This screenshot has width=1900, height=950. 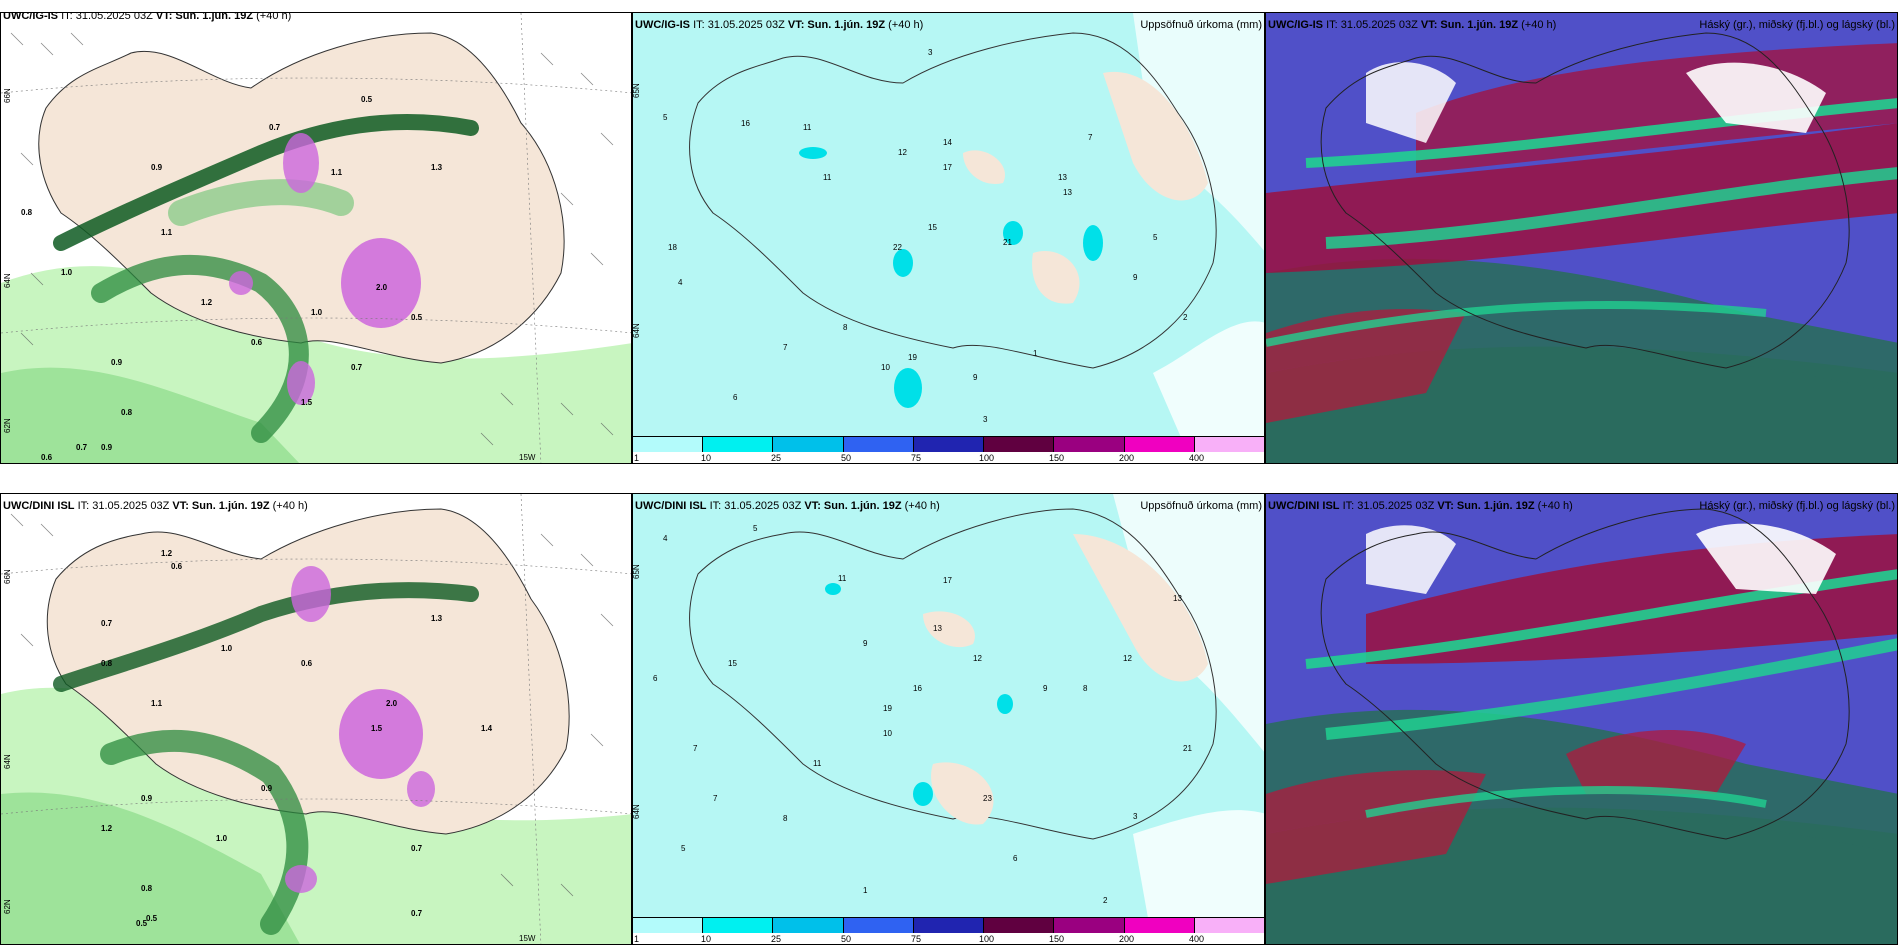 What do you see at coordinates (776, 939) in the screenshot?
I see `legend-tick: 25` at bounding box center [776, 939].